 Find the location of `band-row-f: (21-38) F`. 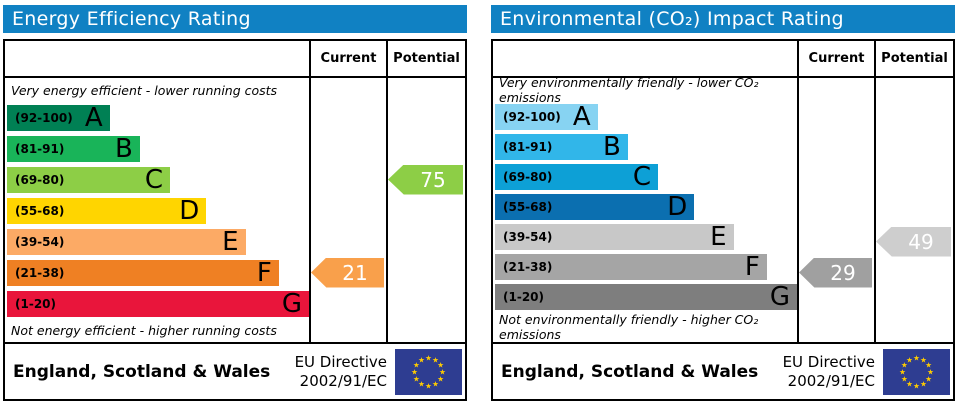

band-row-f: (21-38) F is located at coordinates (645, 267).